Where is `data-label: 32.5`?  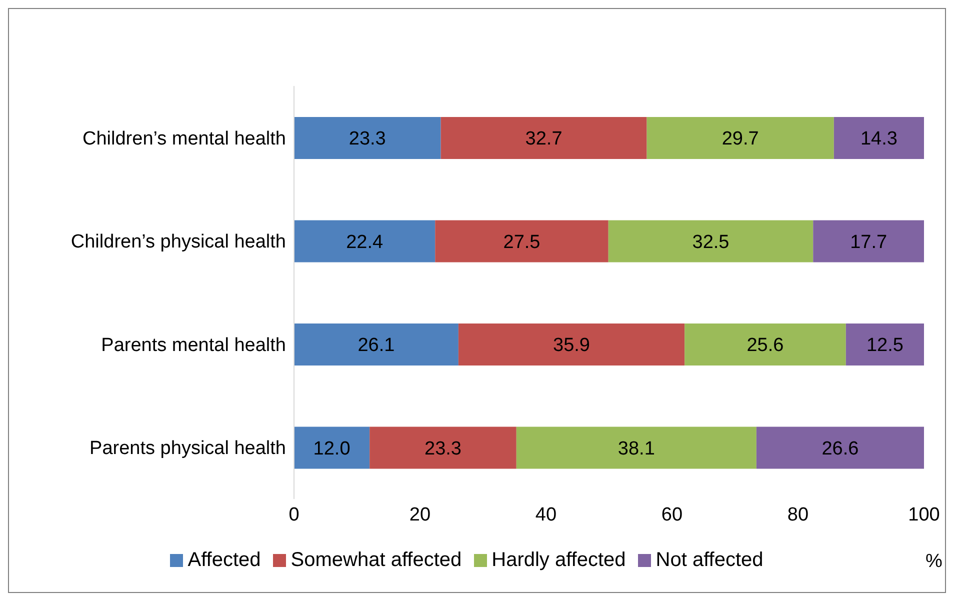
data-label: 32.5 is located at coordinates (711, 242).